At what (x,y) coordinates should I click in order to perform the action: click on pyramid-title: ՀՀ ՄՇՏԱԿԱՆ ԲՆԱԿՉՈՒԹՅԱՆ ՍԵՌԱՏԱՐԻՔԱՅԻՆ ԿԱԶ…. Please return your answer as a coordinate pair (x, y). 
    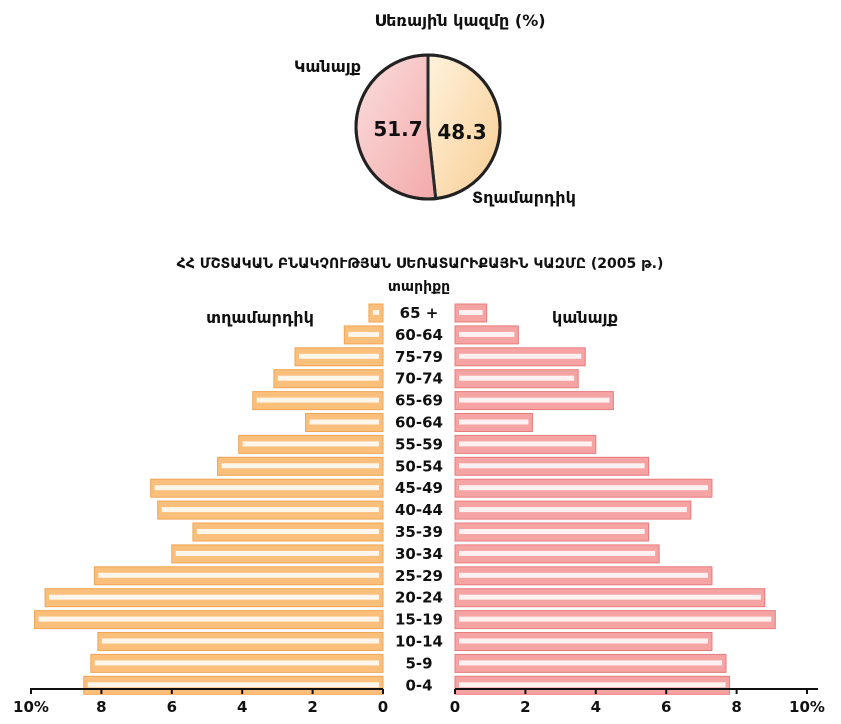
    Looking at the image, I should click on (420, 264).